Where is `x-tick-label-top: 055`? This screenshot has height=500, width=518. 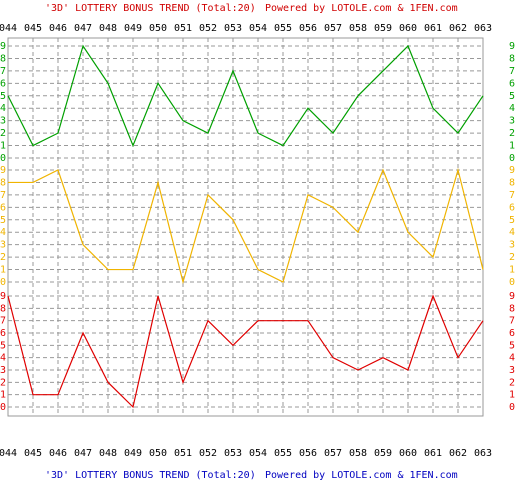 x-tick-label-top: 055 is located at coordinates (283, 28).